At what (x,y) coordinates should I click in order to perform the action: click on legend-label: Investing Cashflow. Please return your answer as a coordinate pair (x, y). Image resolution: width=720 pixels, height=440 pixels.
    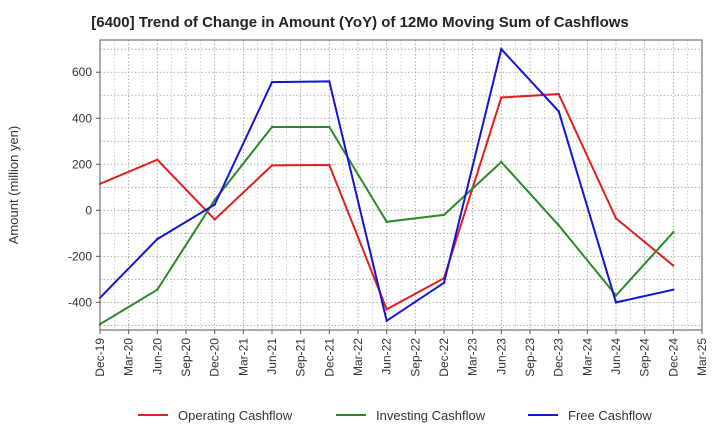
    Looking at the image, I should click on (431, 415).